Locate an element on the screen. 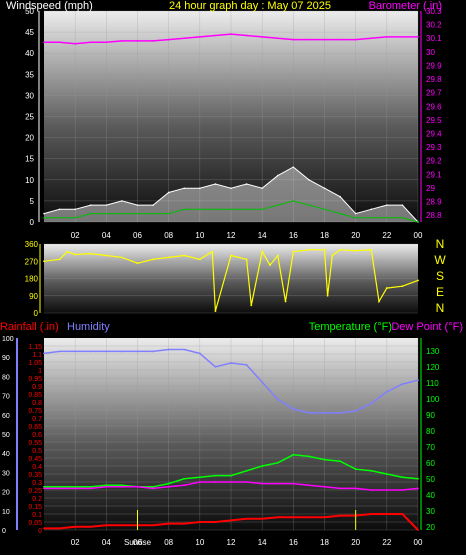  wind-x-tick-label: 18 is located at coordinates (324, 235).